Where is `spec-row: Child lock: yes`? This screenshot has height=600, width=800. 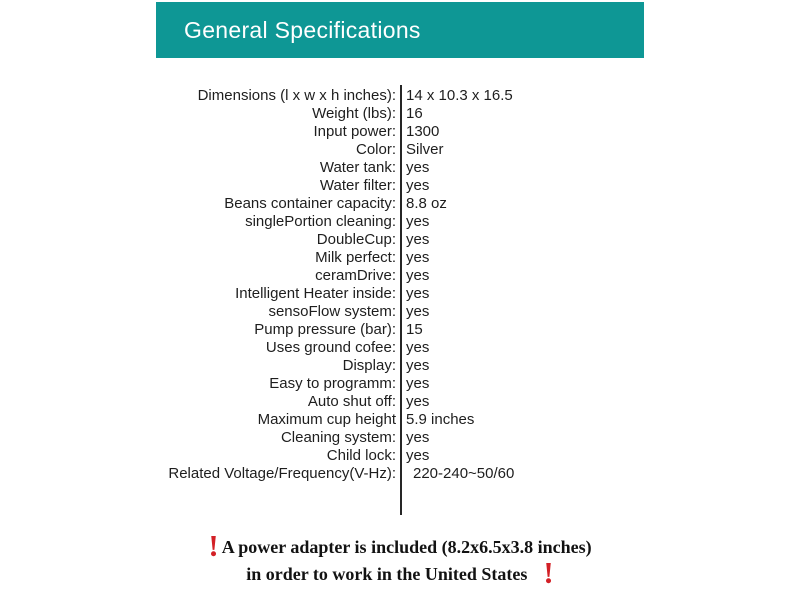
spec-row: Child lock: yes is located at coordinates (400, 456).